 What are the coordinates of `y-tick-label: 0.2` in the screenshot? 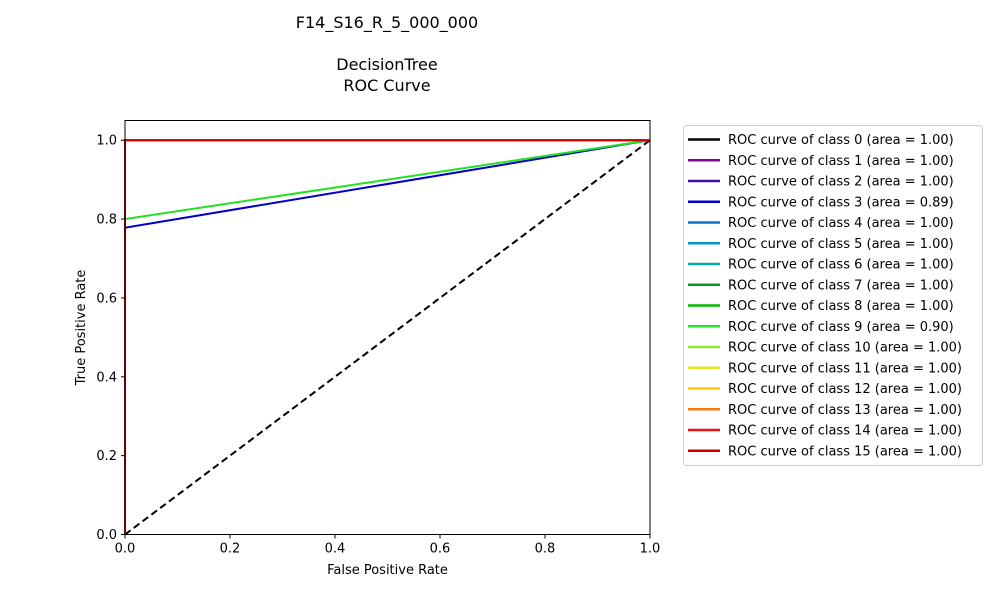 It's located at (106, 456).